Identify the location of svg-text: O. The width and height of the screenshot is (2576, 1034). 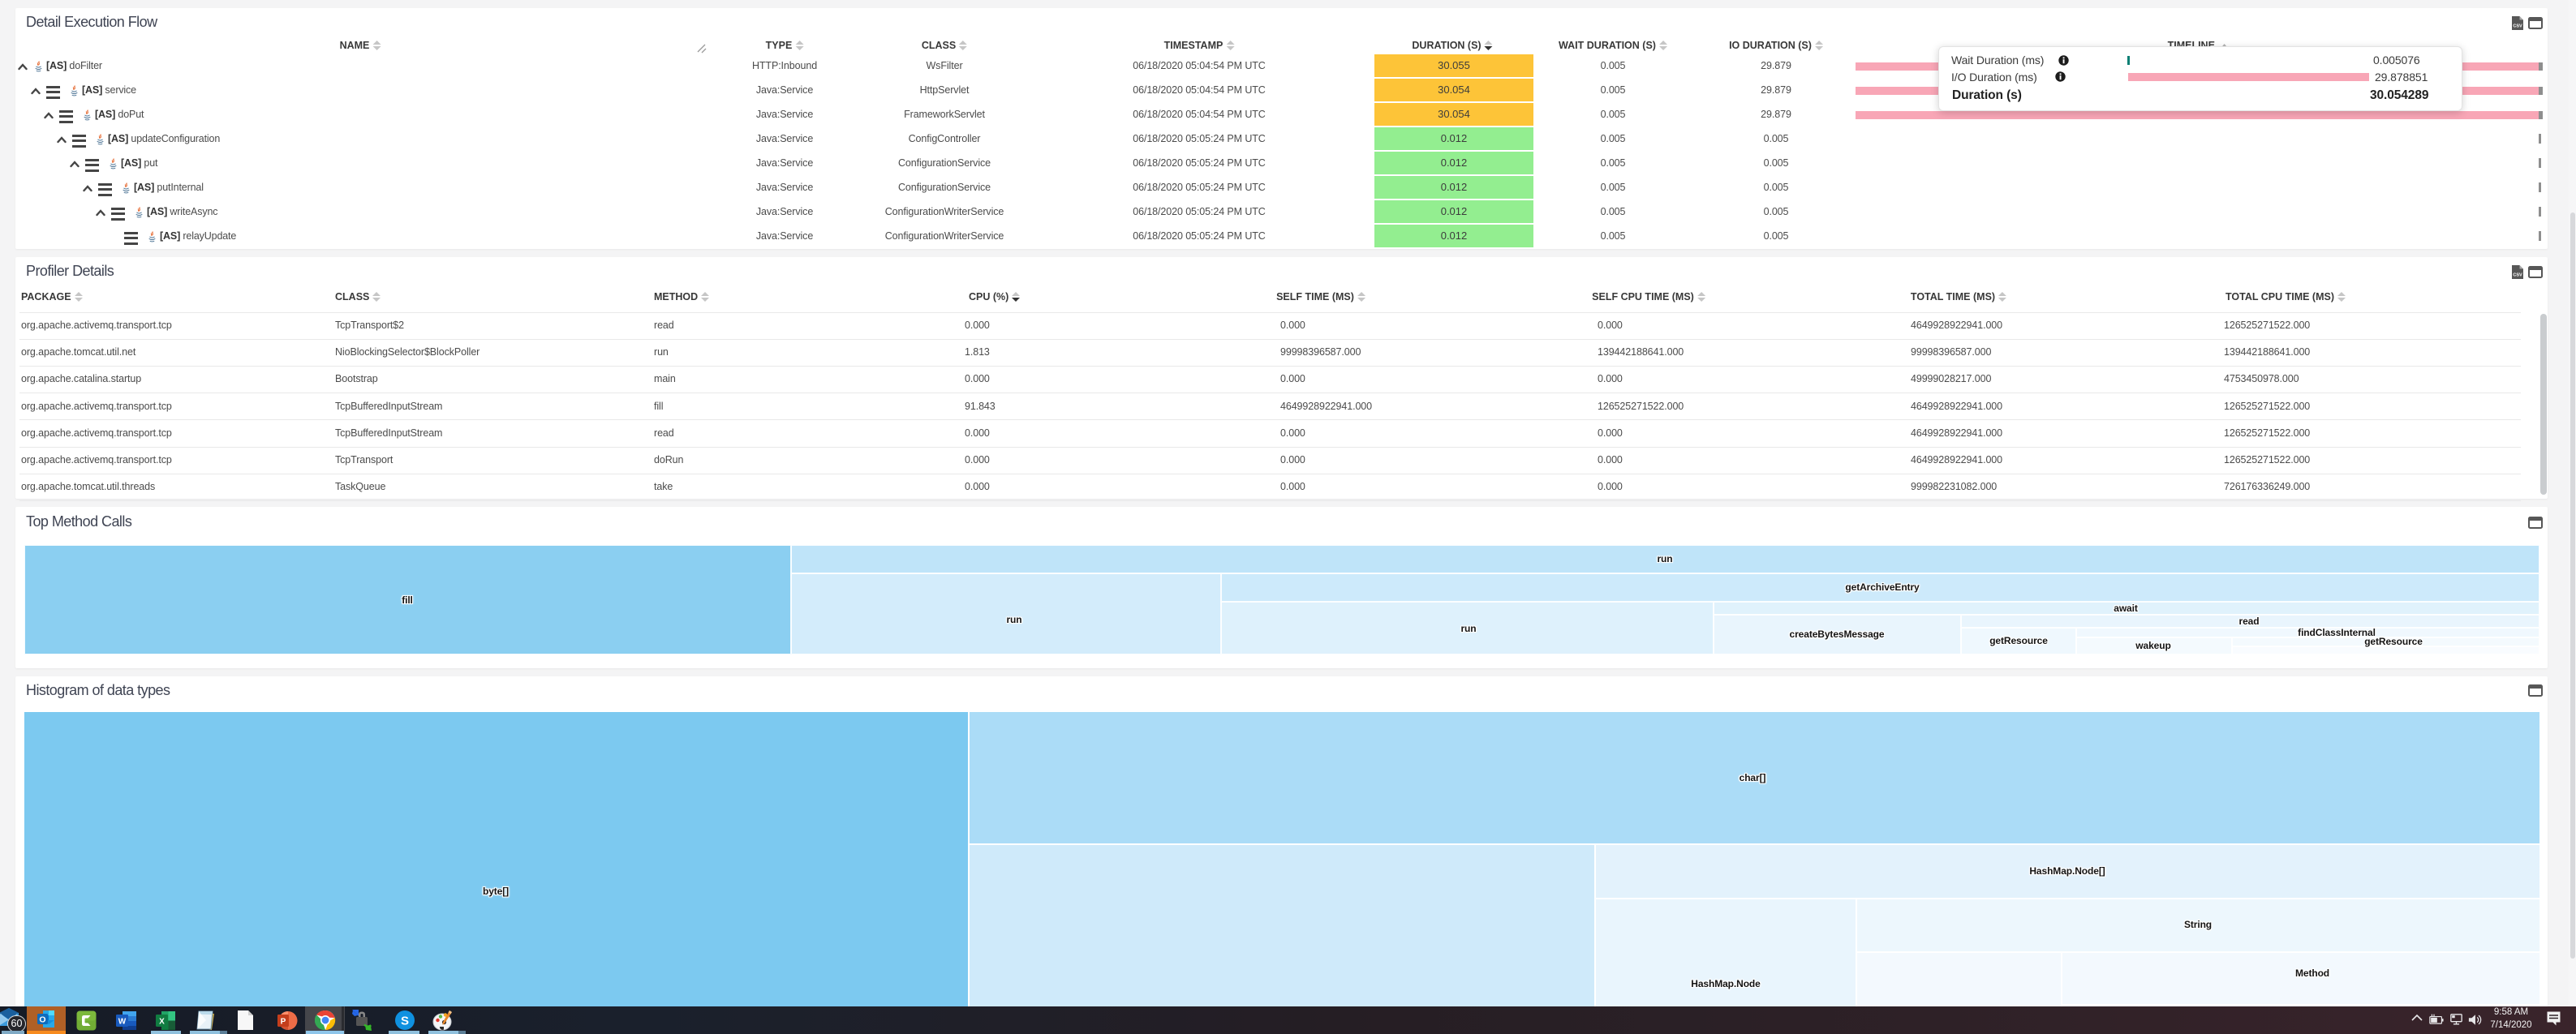
(42, 1020).